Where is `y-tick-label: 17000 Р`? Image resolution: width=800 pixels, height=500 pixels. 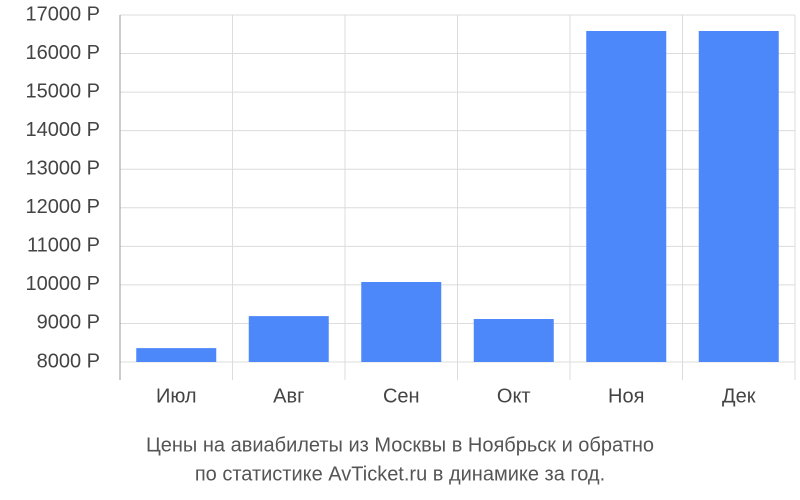
y-tick-label: 17000 Р is located at coordinates (62, 14).